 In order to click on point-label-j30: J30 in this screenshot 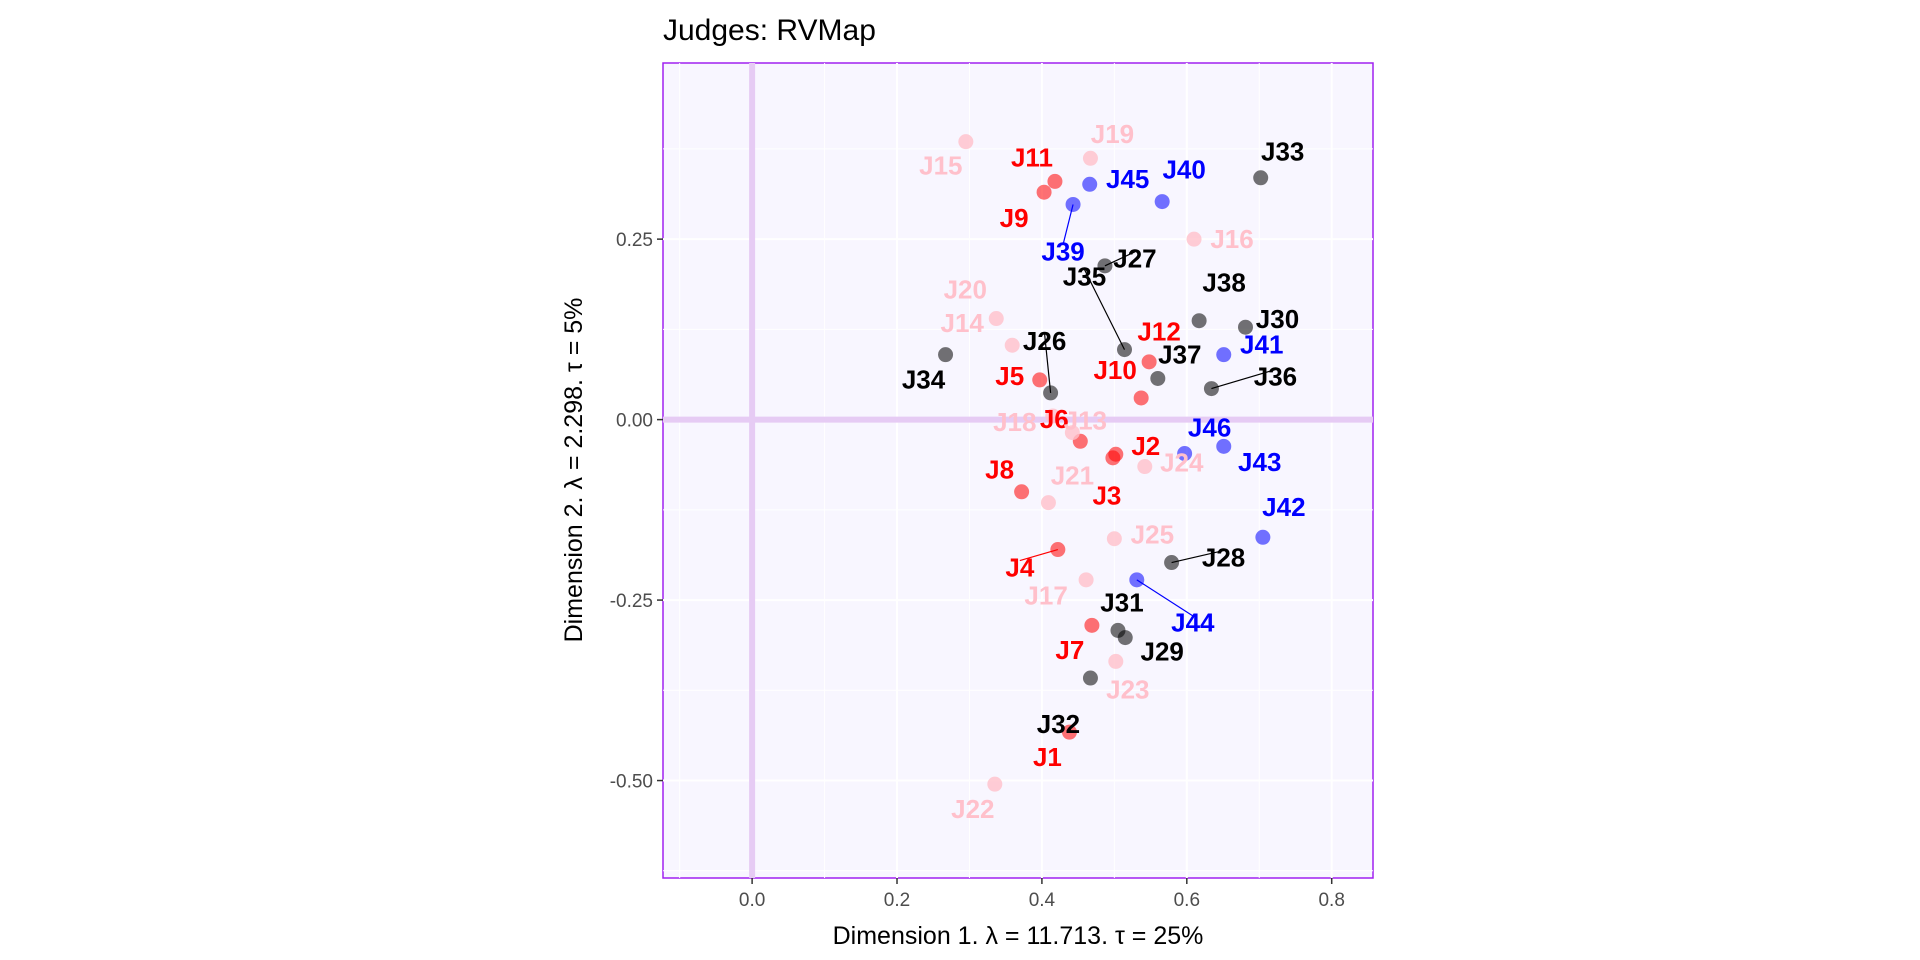, I will do `click(1277, 319)`.